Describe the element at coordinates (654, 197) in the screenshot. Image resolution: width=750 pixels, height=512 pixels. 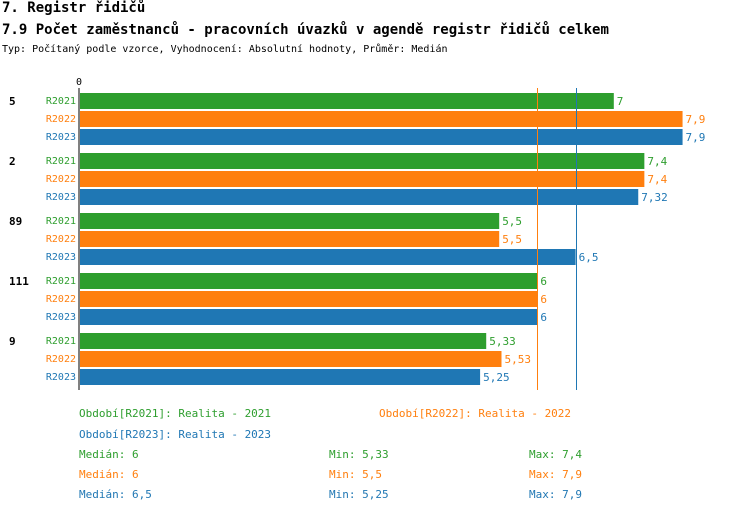
I see `data-label: 7,32` at that location.